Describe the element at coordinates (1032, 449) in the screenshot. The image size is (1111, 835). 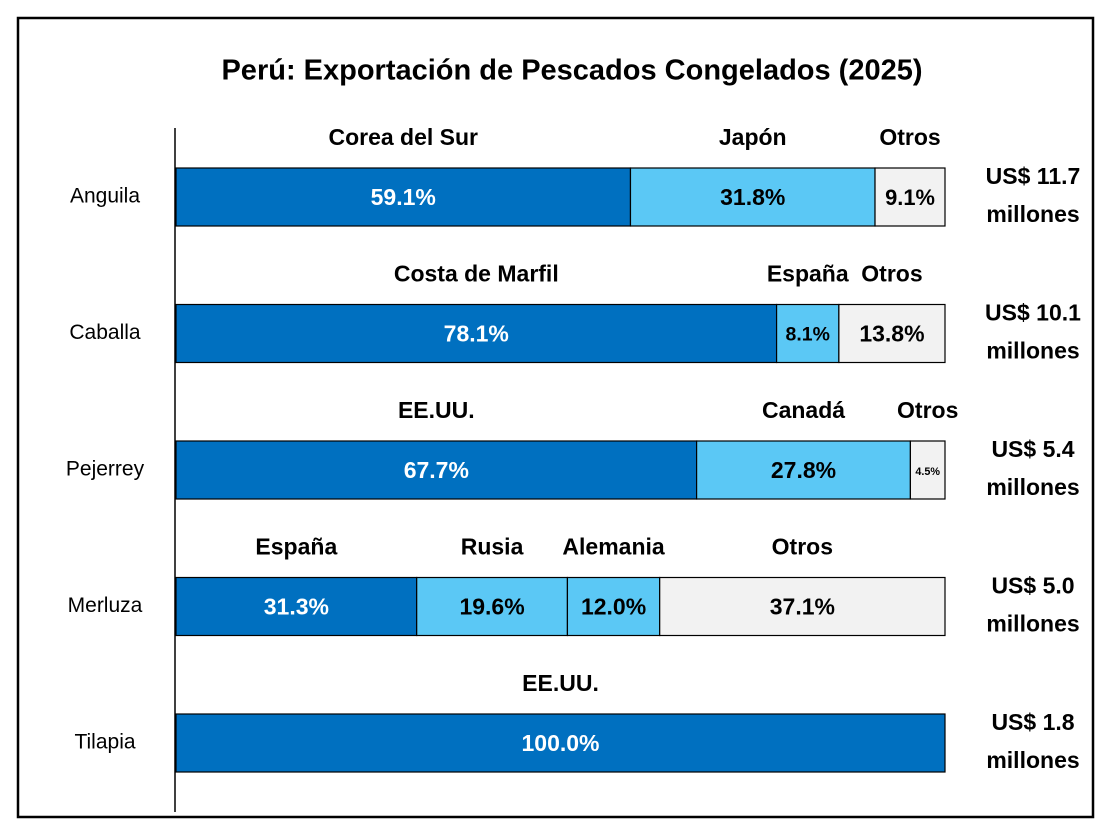
I see `total-label: US$ 5.4` at that location.